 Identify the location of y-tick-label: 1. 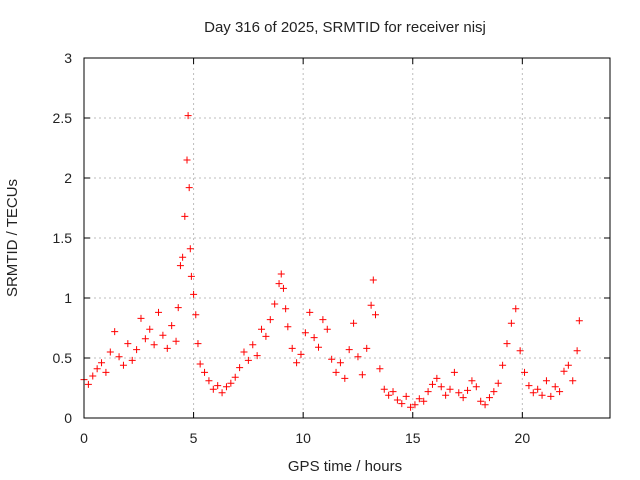
(68, 298).